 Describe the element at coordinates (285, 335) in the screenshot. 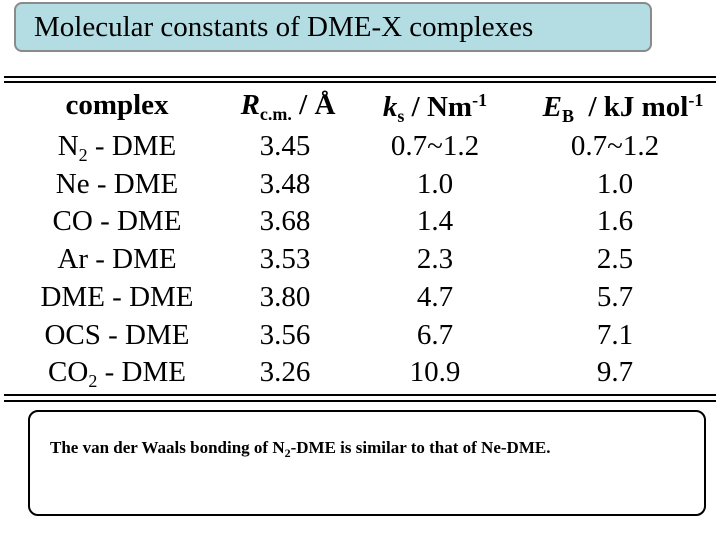

I see `row-r-value: 3.56` at that location.